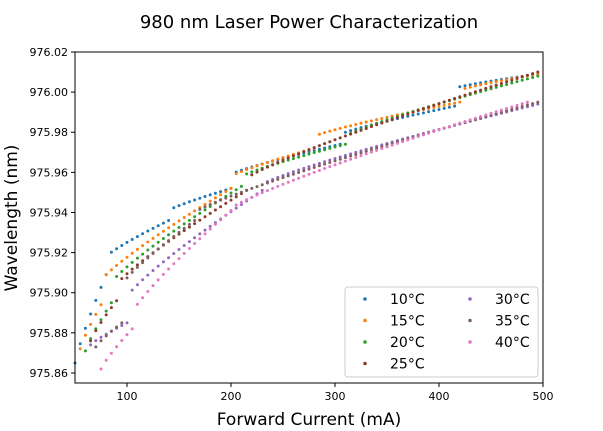 Image resolution: width=603 pixels, height=431 pixels. I want to click on x-tick-label: 100, so click(127, 396).